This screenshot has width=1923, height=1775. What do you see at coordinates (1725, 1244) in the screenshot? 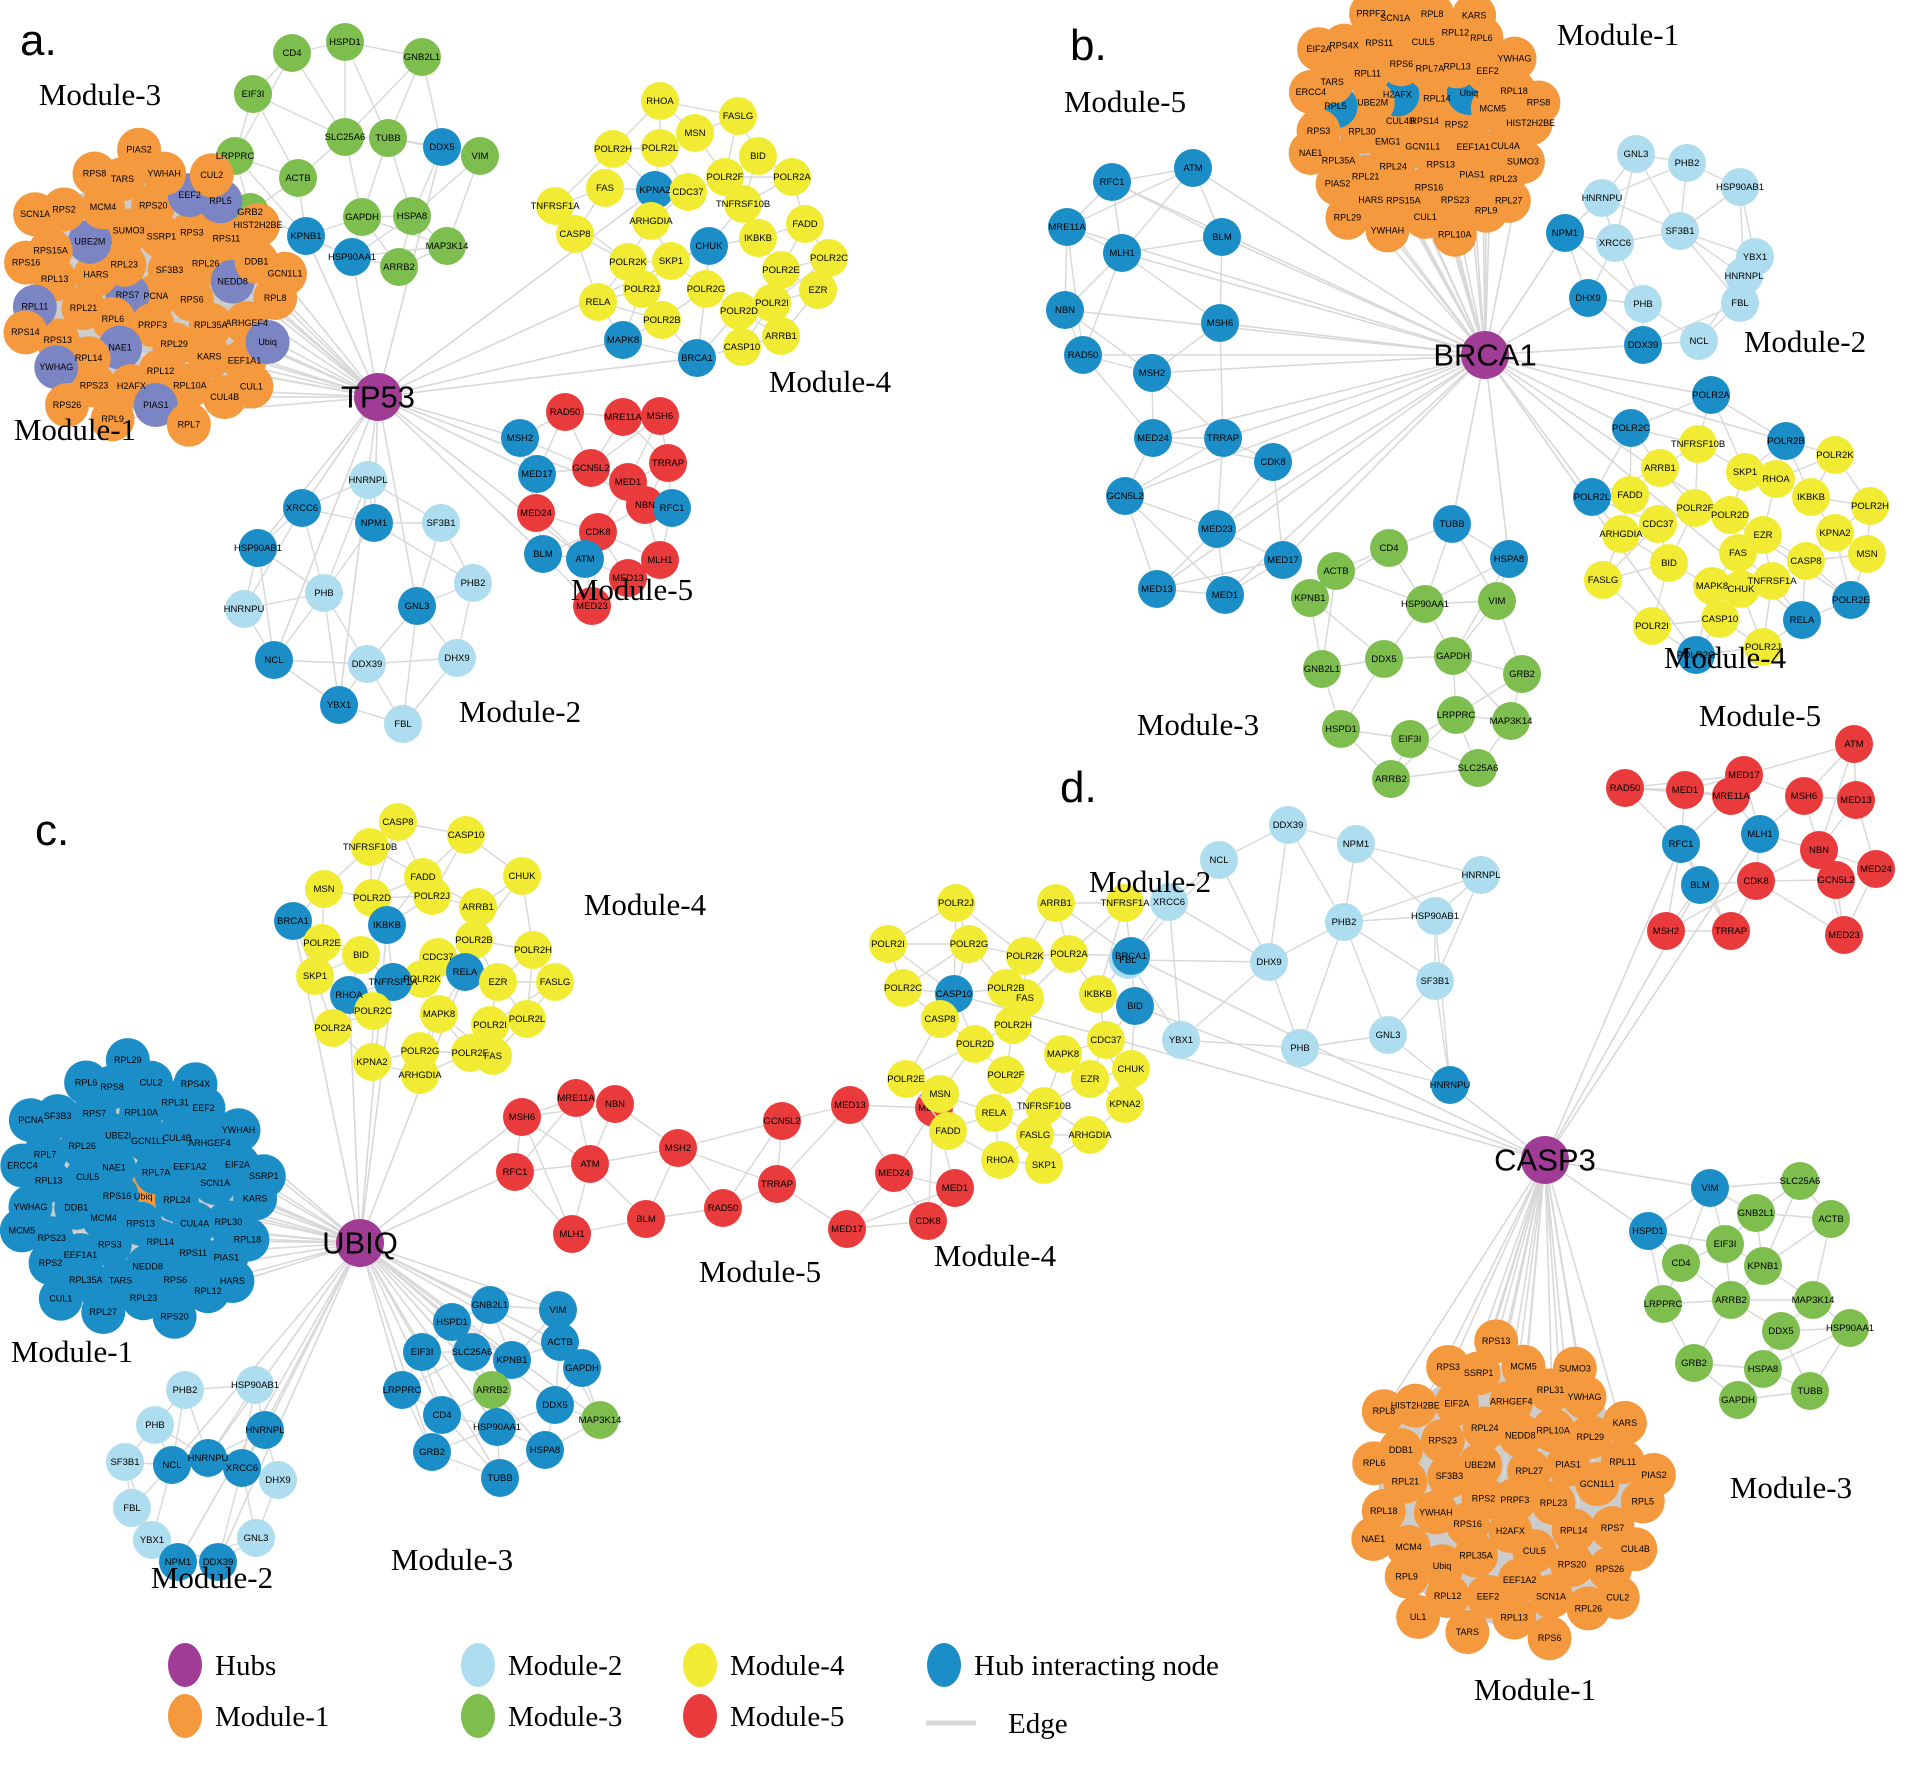
I see `node-eif3i` at bounding box center [1725, 1244].